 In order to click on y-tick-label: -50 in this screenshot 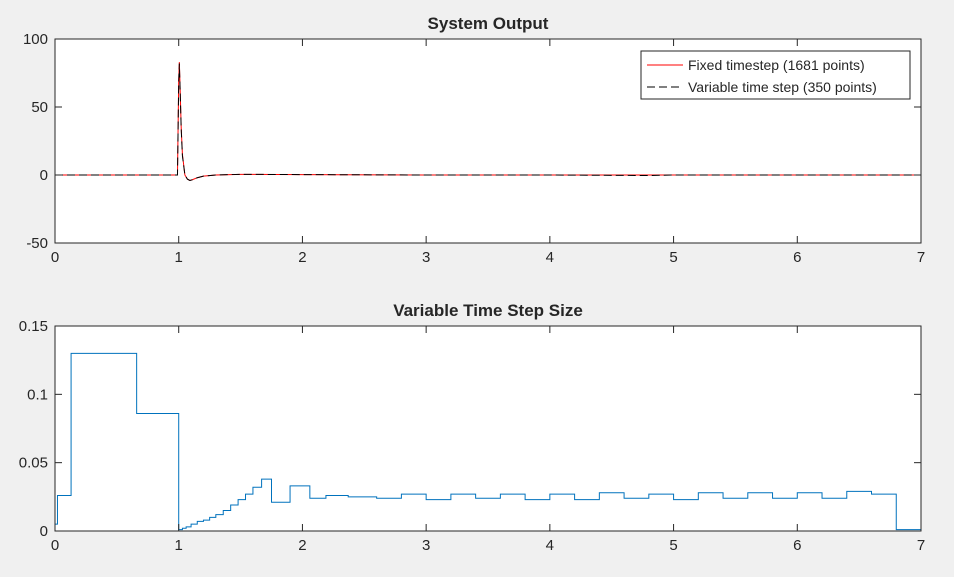, I will do `click(37, 243)`.